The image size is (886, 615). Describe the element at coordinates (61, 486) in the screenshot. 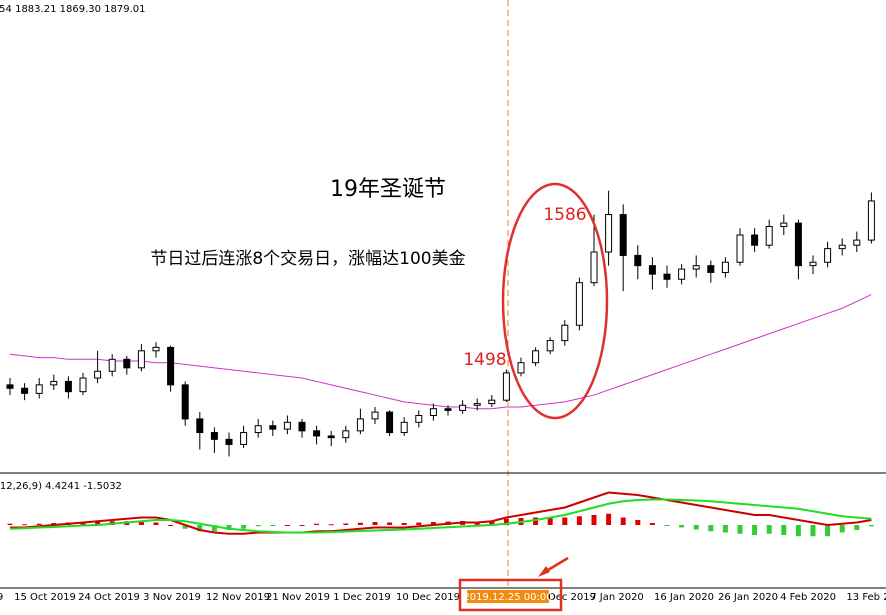

I see `macd-label: (12,26,9) 4.4241 -1.5032` at that location.